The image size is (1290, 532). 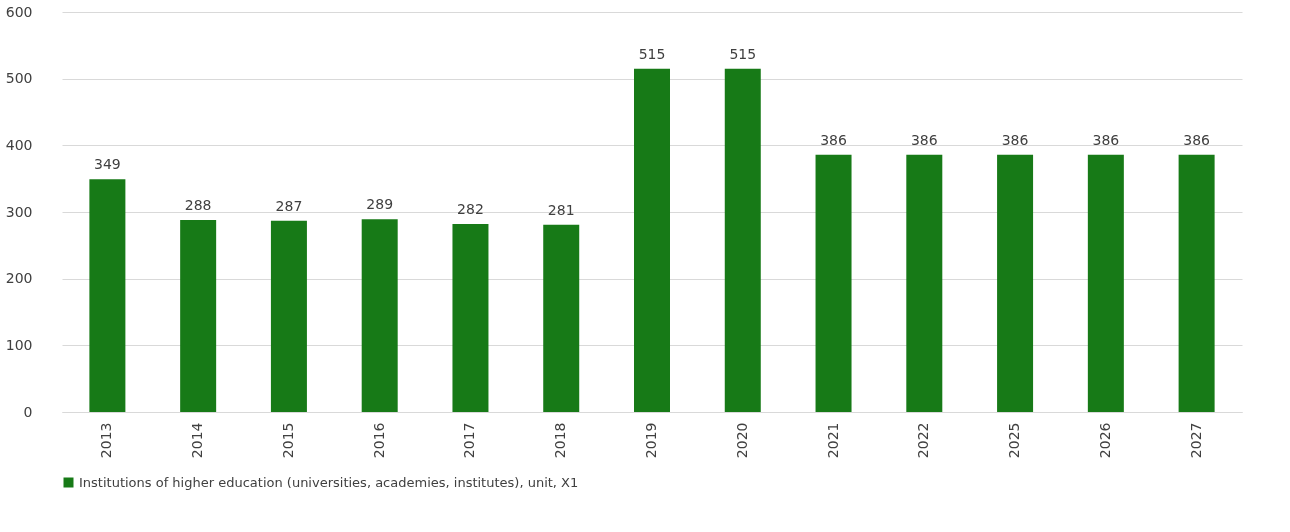 I want to click on x-tick-label: 2020, so click(x=741, y=440).